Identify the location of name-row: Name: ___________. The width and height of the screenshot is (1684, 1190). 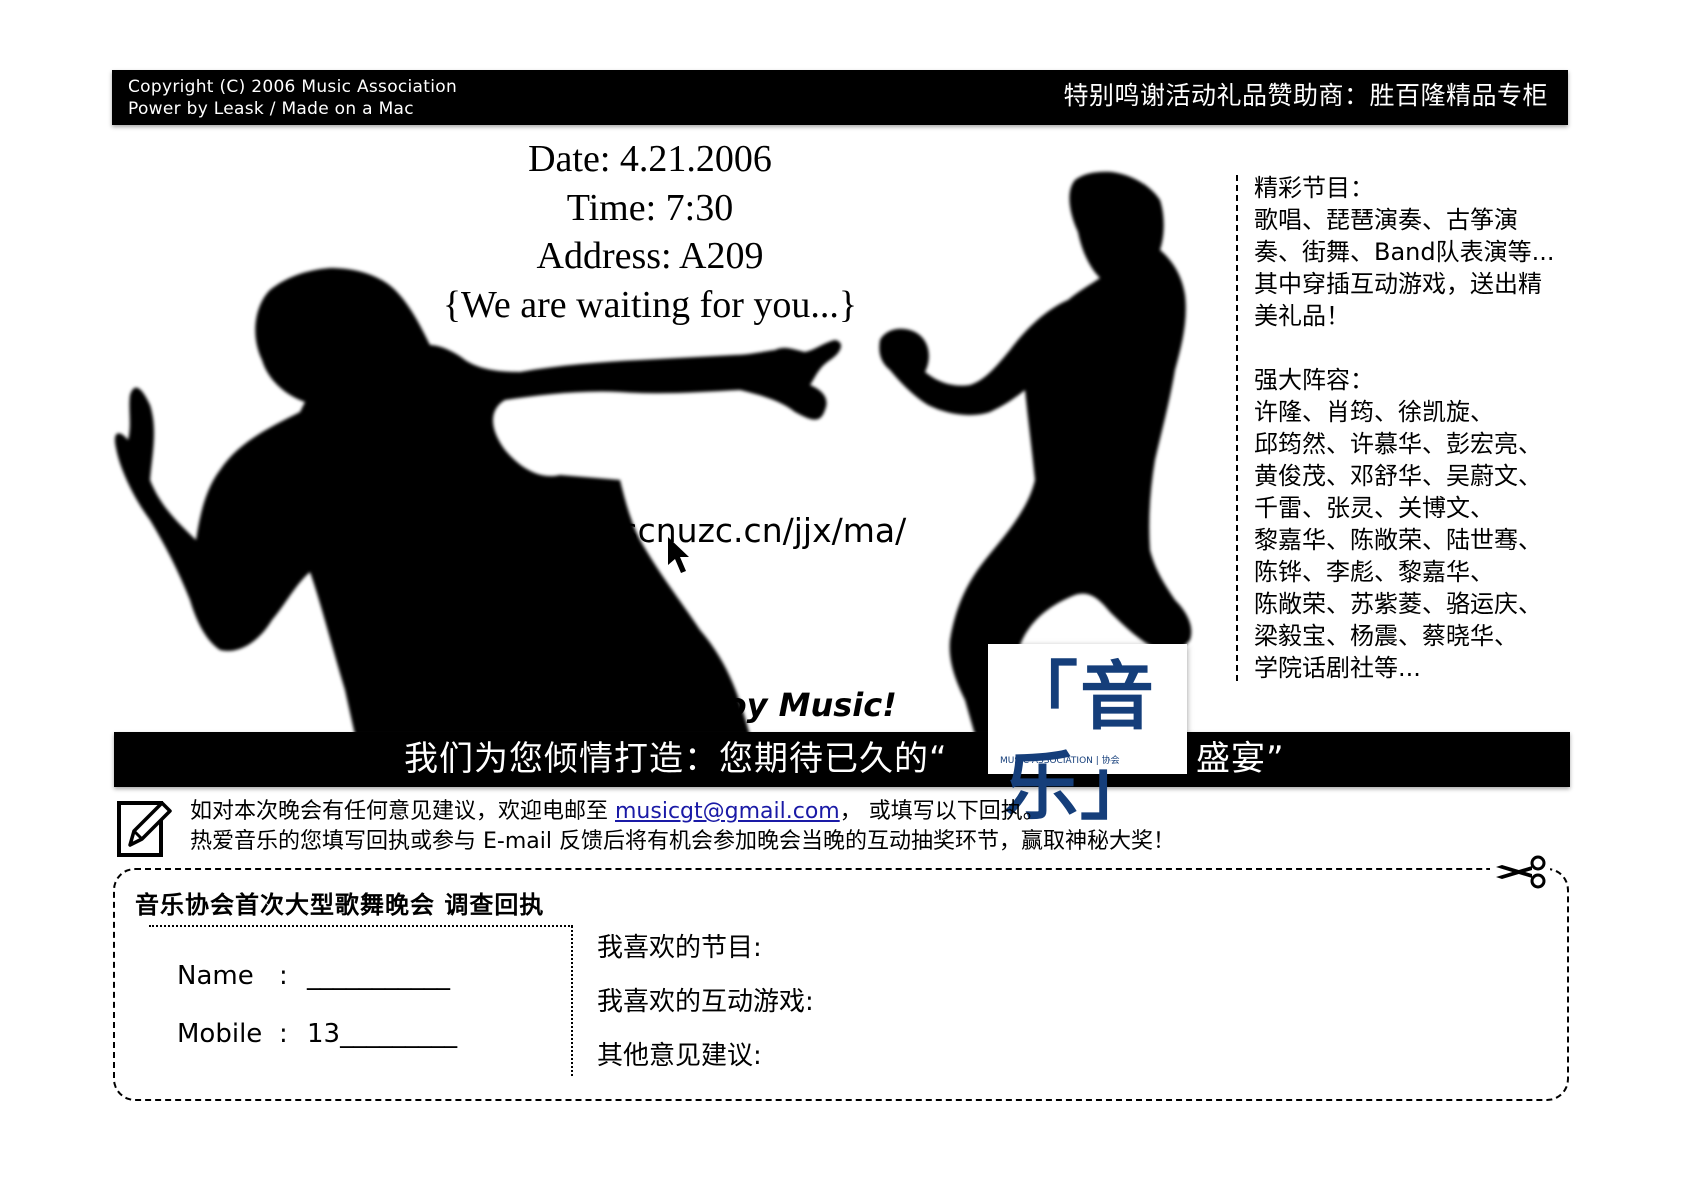
(313, 976).